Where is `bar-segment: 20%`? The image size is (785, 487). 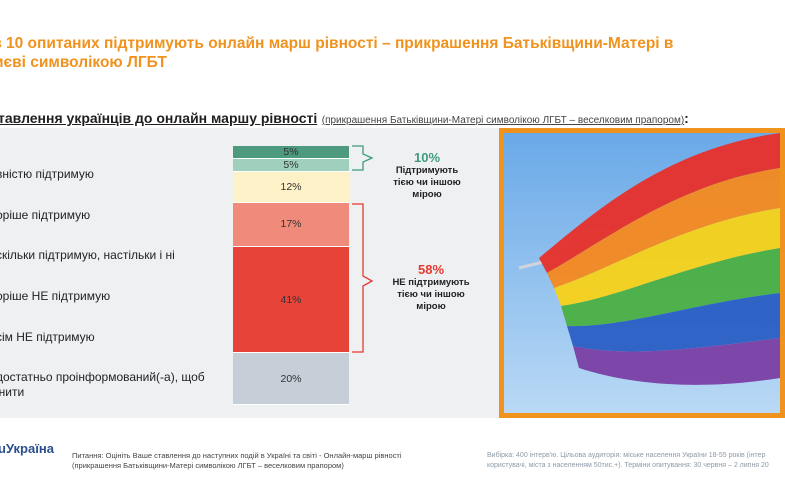
bar-segment: 20% is located at coordinates (291, 379).